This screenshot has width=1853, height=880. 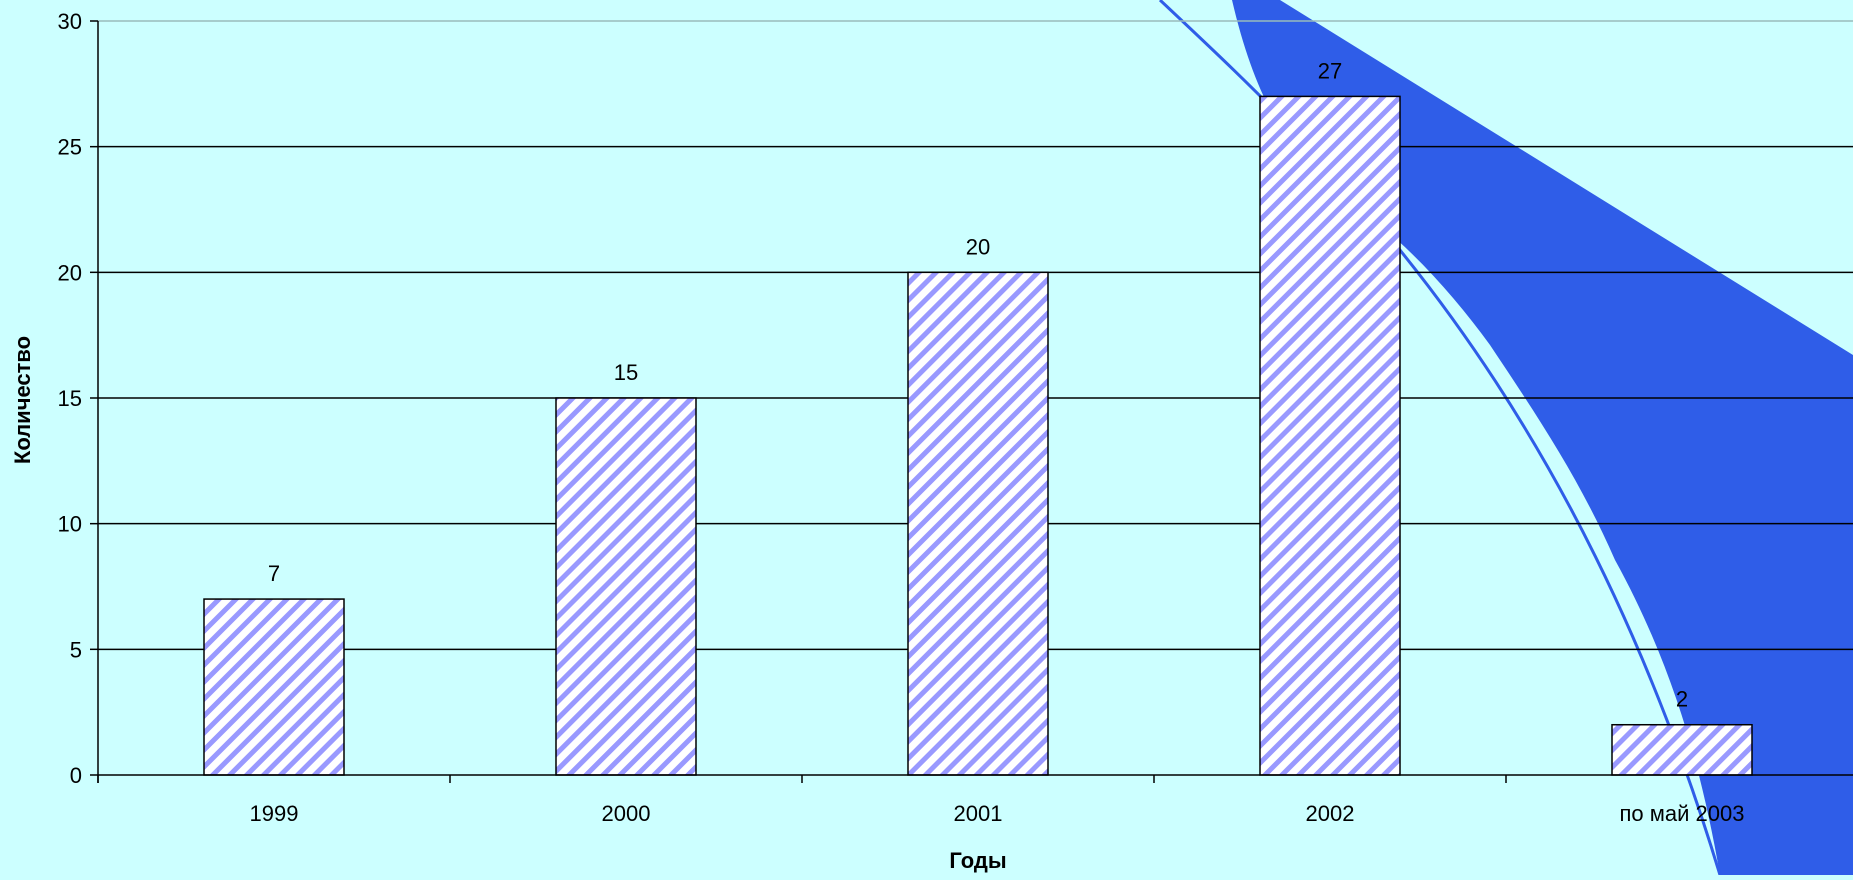 What do you see at coordinates (978, 246) in the screenshot?
I see `data-label: 20` at bounding box center [978, 246].